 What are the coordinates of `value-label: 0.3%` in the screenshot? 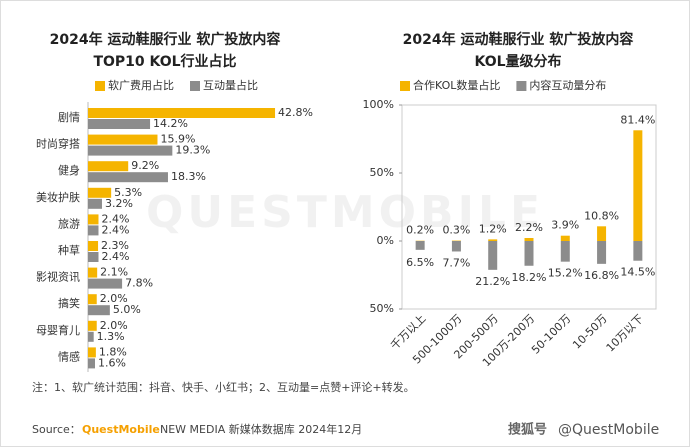 It's located at (456, 230).